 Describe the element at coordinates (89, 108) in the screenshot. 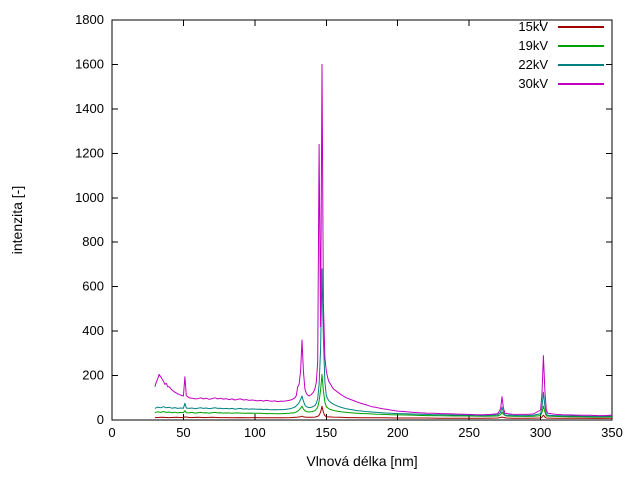

I see `y-tick-label: 1400` at that location.